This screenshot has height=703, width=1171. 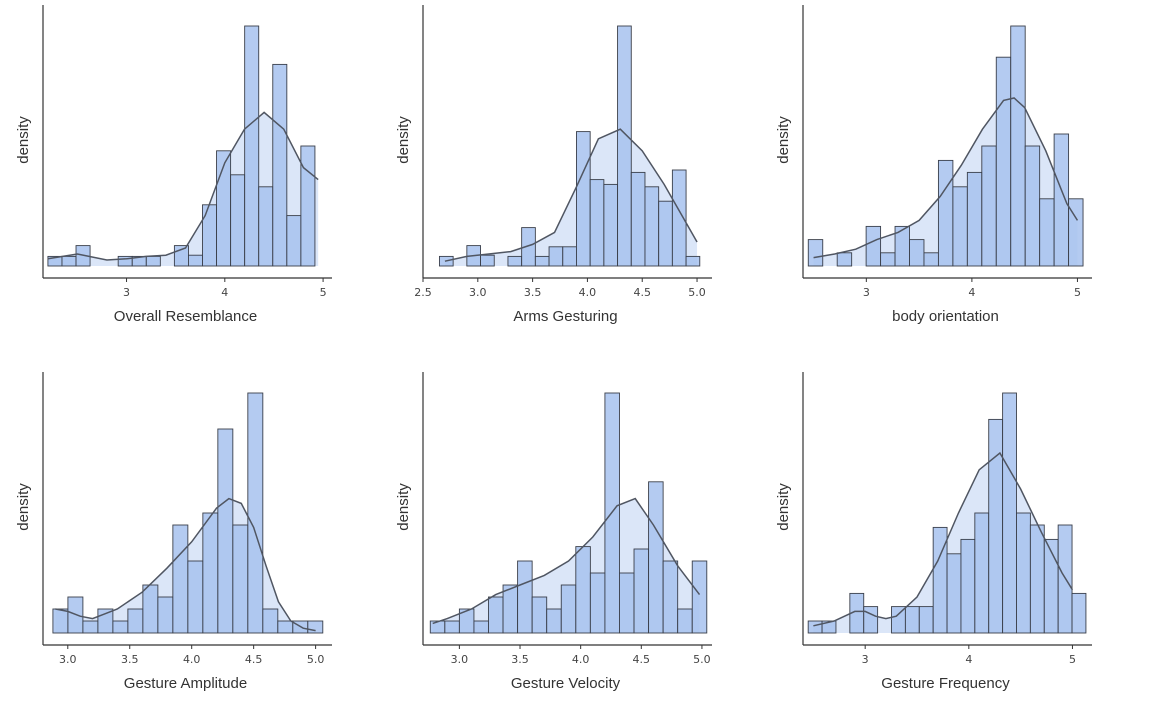 I want to click on arms-gesturing-y-axis-title: density, so click(x=403, y=140).